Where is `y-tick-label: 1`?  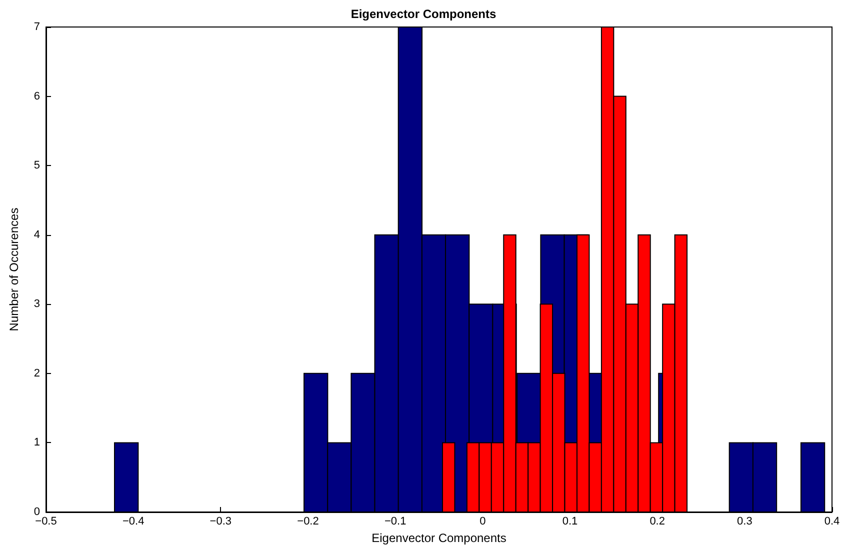
y-tick-label: 1 is located at coordinates (37, 442).